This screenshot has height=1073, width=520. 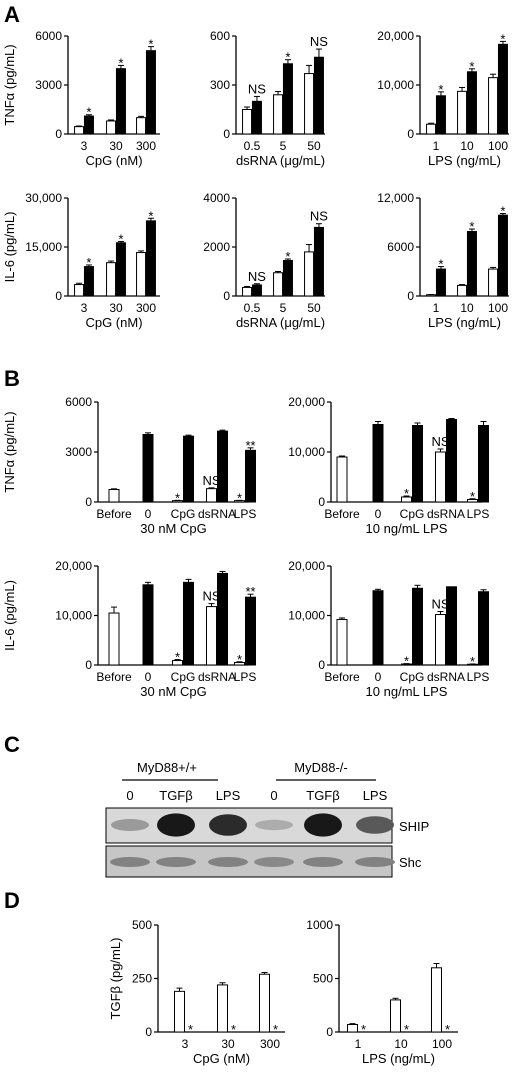 What do you see at coordinates (12, 900) in the screenshot?
I see `panel-label-d: D` at bounding box center [12, 900].